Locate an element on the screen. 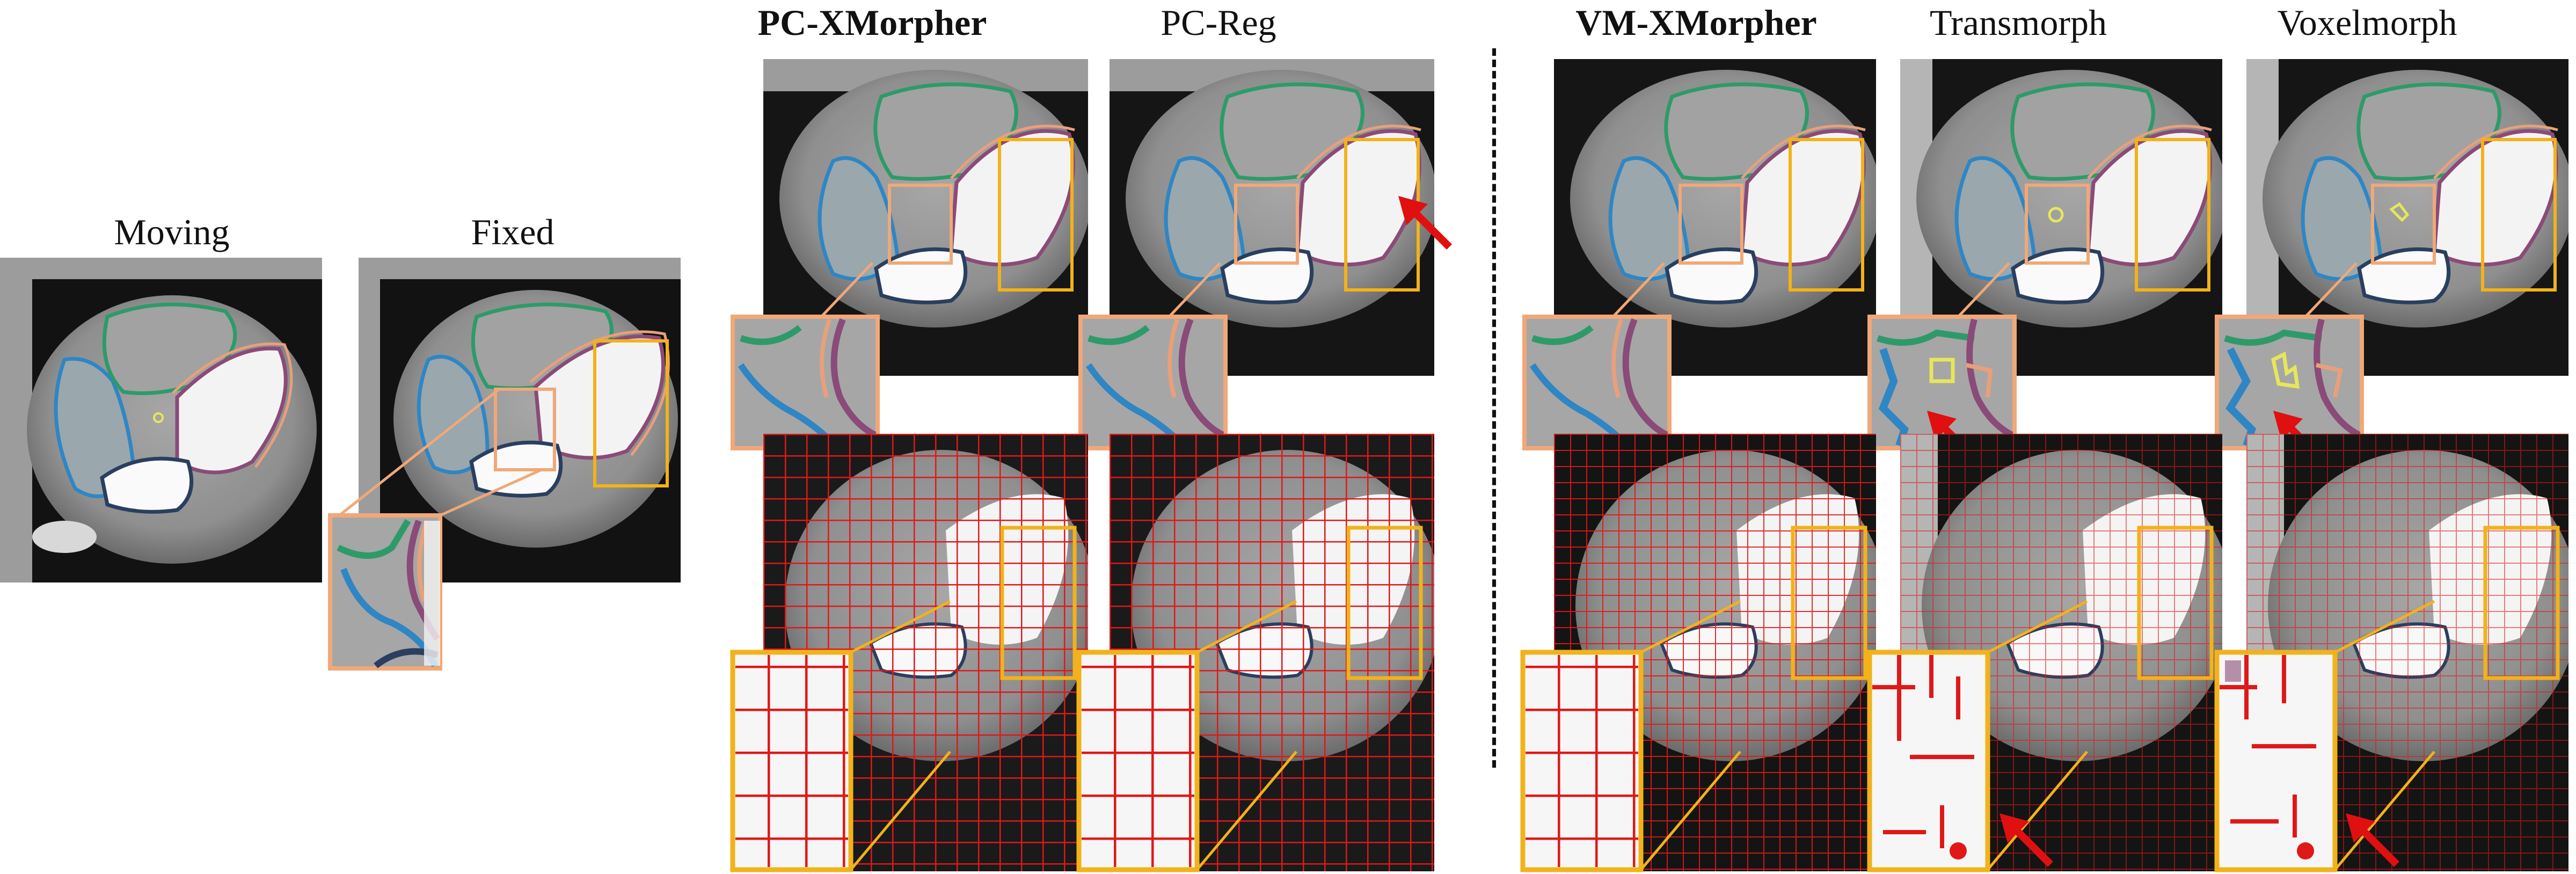 Image resolution: width=2576 pixels, height=874 pixels. pc-reg-zoom-inset-contour is located at coordinates (1153, 356).